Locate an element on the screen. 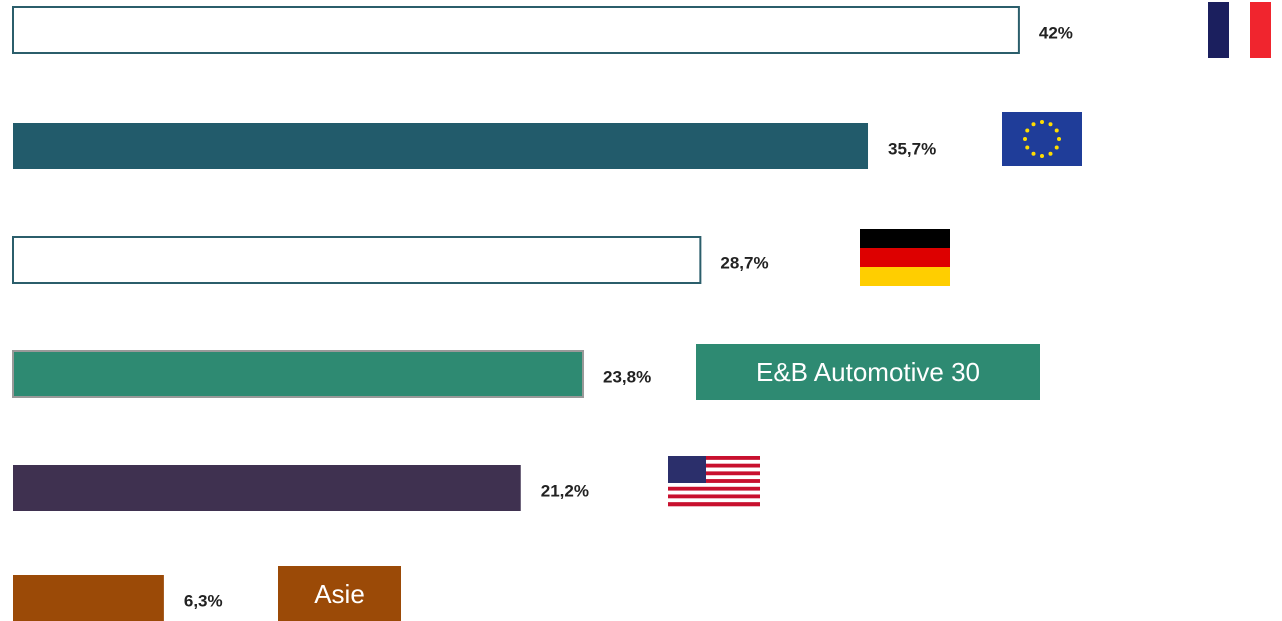  canton is located at coordinates (687, 469).